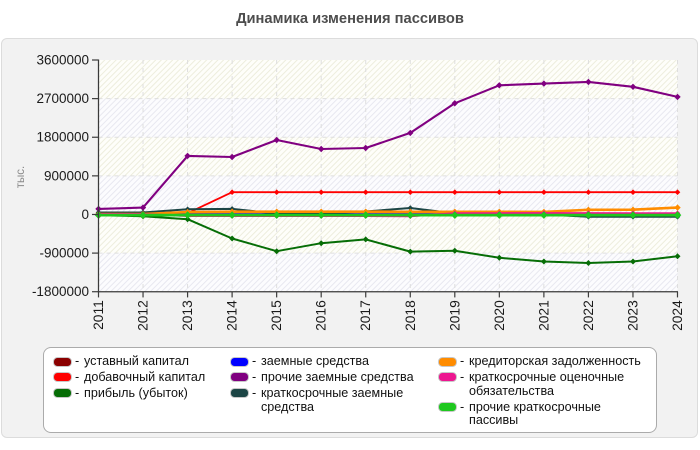 The width and height of the screenshot is (700, 450). What do you see at coordinates (543, 315) in the screenshot?
I see `svg-text: 2021` at bounding box center [543, 315].